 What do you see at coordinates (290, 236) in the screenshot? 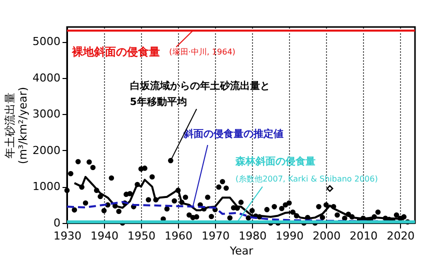
I see `x-tick-label: 1990` at bounding box center [290, 236].